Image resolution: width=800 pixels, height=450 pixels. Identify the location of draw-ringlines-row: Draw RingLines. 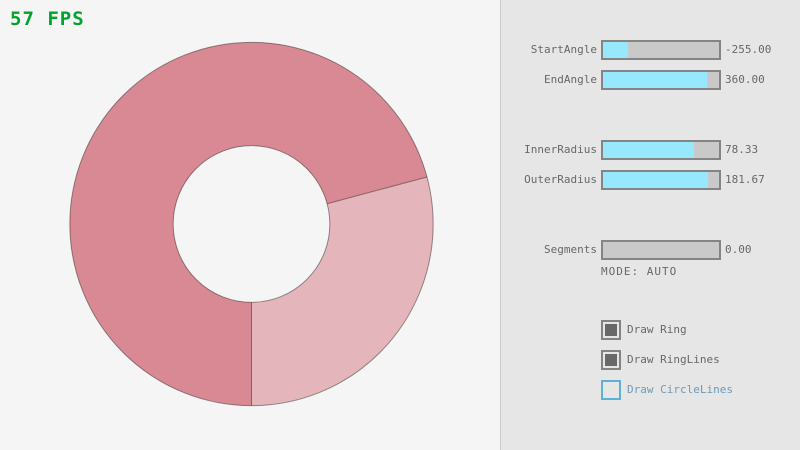
(700, 360).